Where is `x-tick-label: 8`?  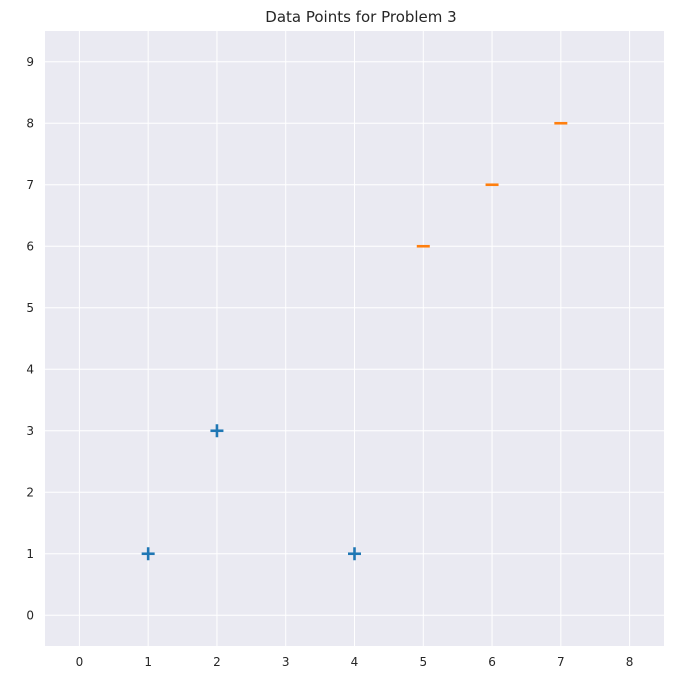 x-tick-label: 8 is located at coordinates (630, 662).